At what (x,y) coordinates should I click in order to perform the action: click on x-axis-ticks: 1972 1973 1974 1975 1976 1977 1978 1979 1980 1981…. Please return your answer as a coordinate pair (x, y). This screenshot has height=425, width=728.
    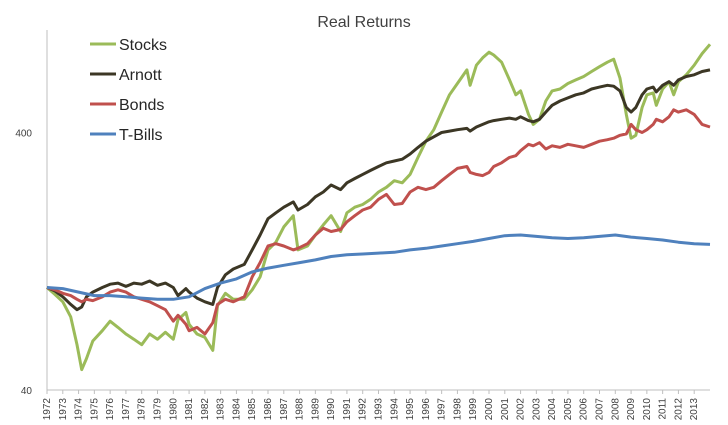
    Looking at the image, I should click on (371, 405).